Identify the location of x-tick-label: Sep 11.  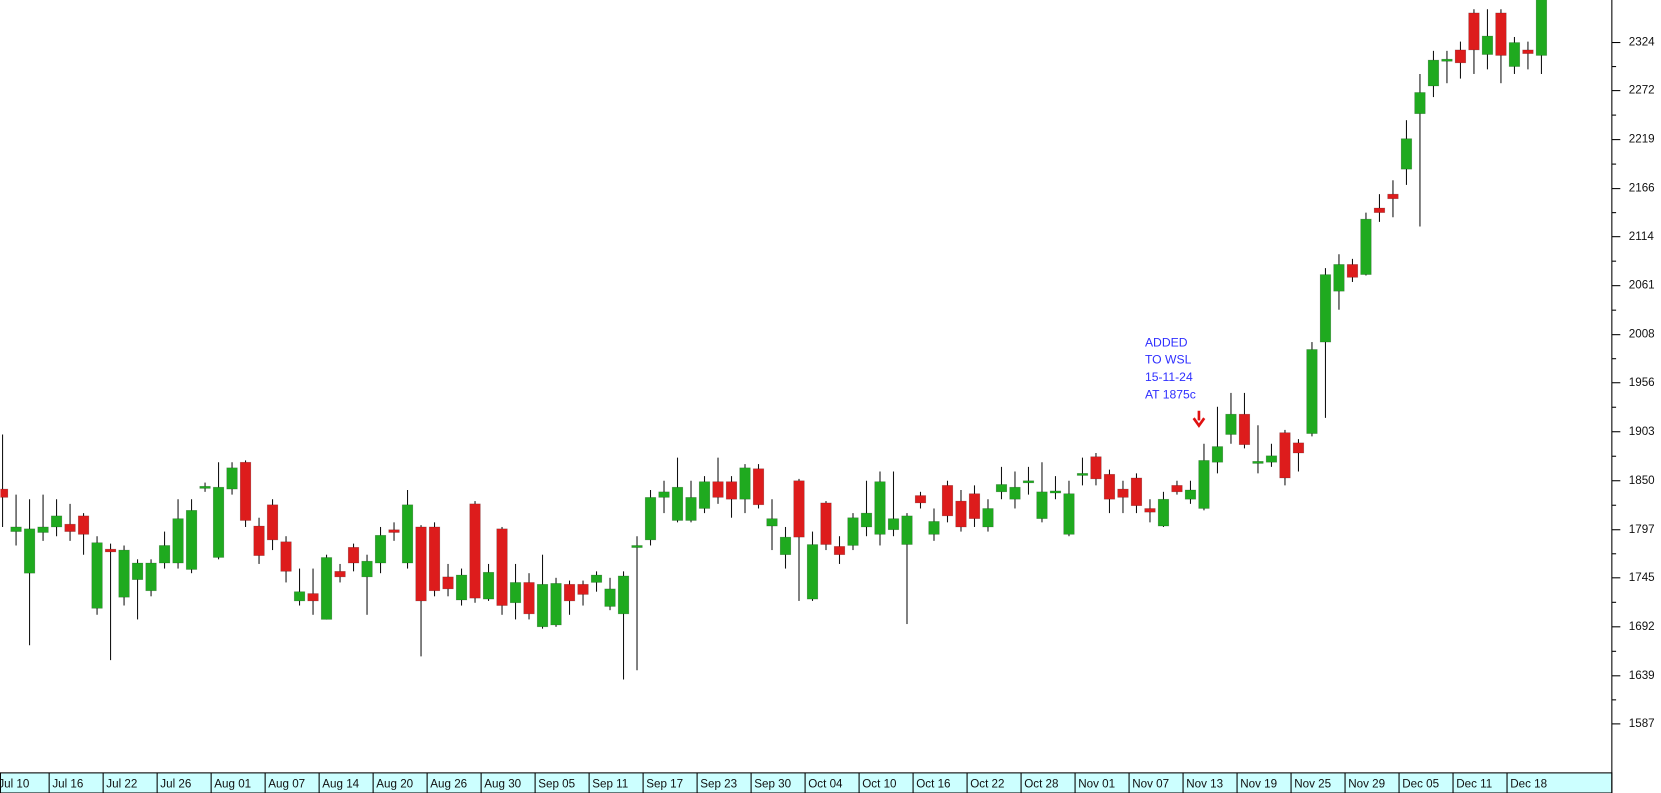
(610, 784).